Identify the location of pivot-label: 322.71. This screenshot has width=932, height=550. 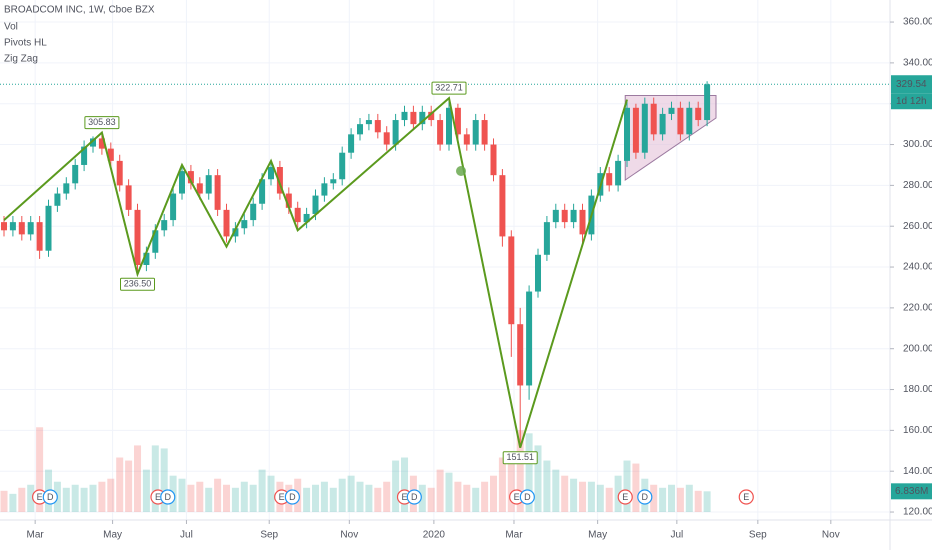
(449, 88).